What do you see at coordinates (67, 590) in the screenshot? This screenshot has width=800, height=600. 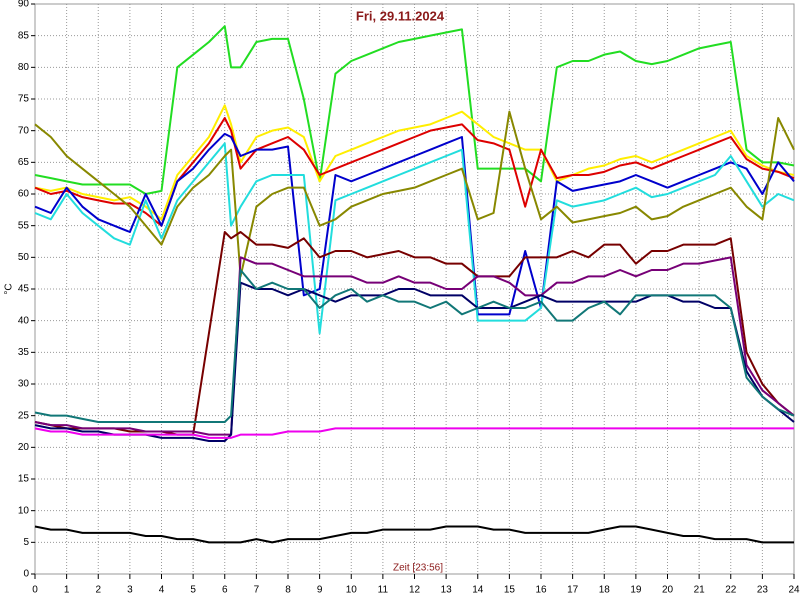 I see `x-tick-label: 1` at bounding box center [67, 590].